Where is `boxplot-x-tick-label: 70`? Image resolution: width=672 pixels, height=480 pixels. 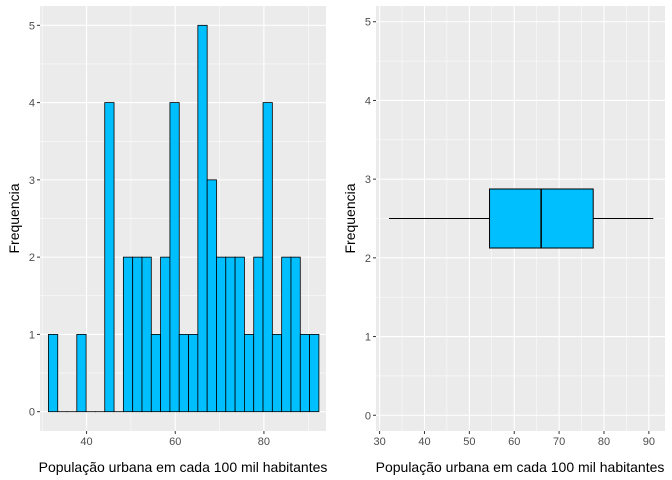 boxplot-x-tick-label: 70 is located at coordinates (559, 442).